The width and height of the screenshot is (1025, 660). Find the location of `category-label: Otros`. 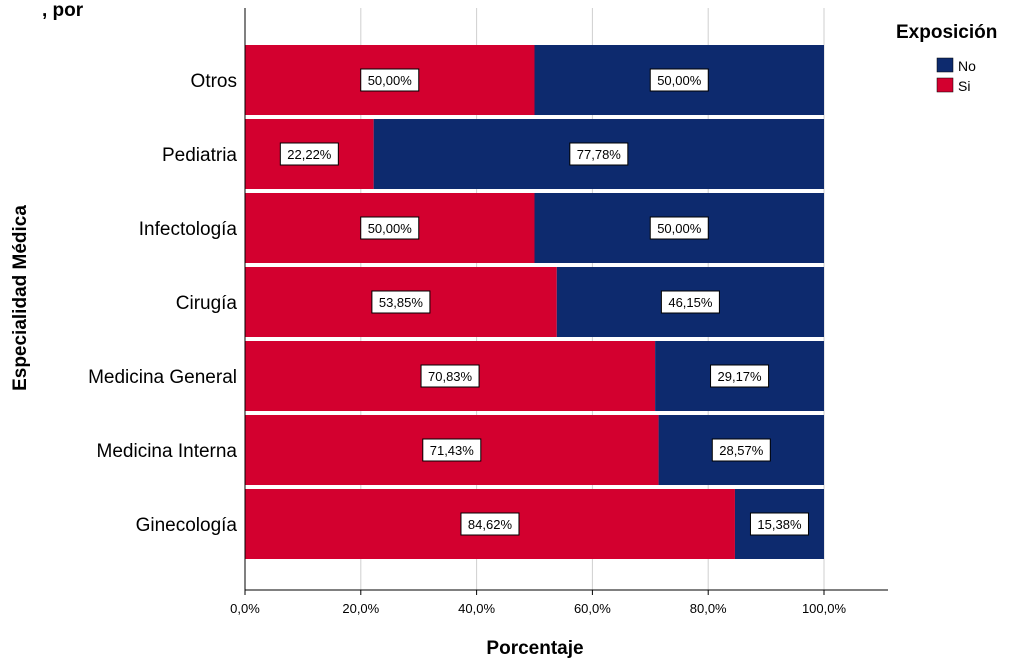

category-label: Otros is located at coordinates (214, 81).